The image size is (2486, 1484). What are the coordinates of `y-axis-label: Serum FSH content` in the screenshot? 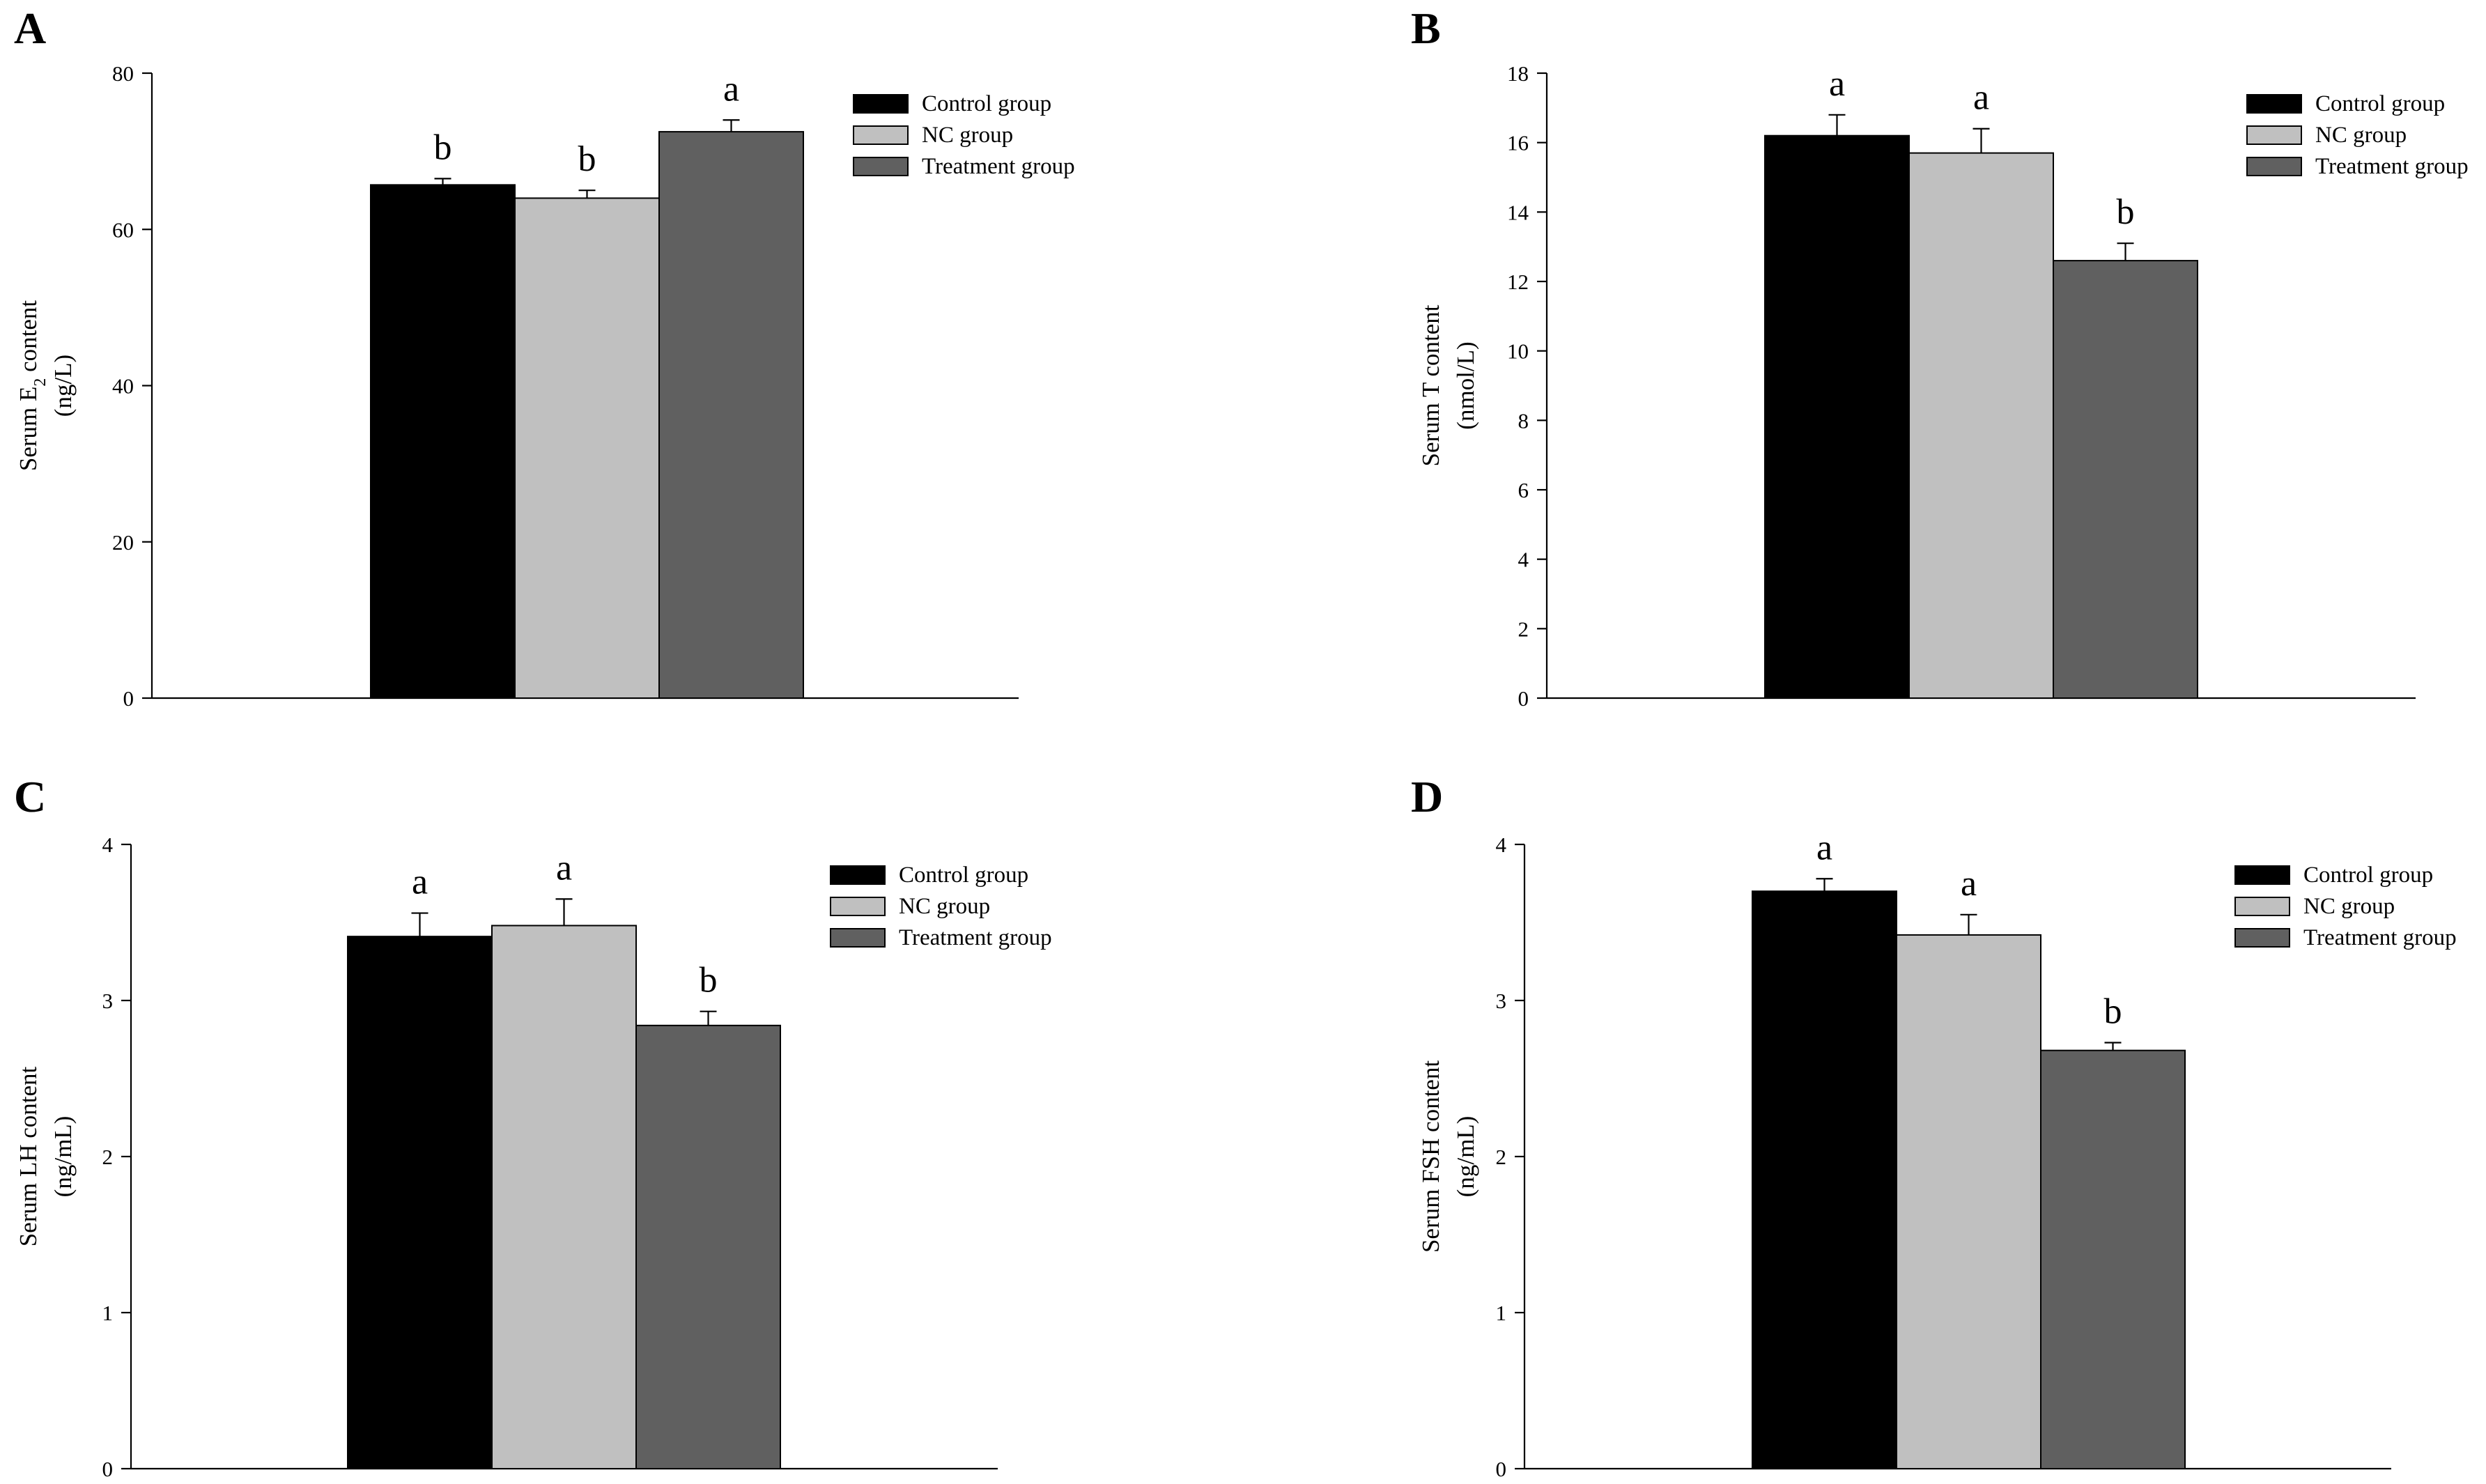 It's located at (1430, 1156).